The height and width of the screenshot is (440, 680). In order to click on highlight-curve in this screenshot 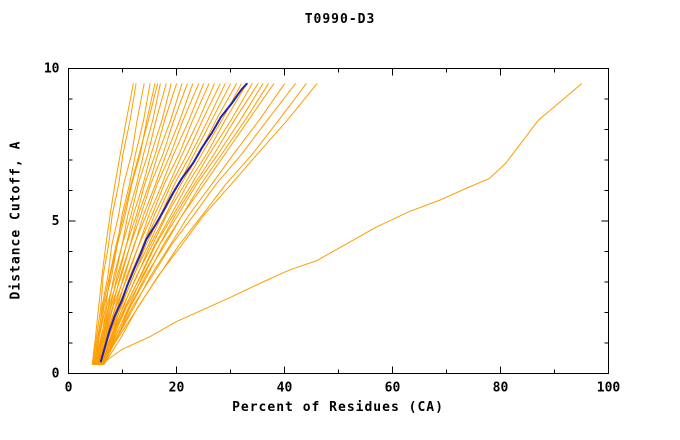, I will do `click(173, 222)`.